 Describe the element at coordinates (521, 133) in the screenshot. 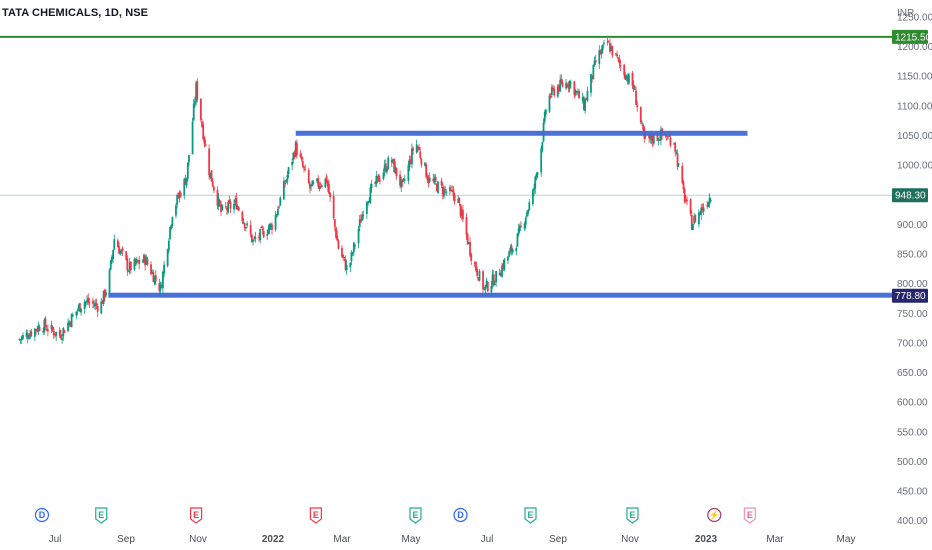

I see `upper-zone` at that location.